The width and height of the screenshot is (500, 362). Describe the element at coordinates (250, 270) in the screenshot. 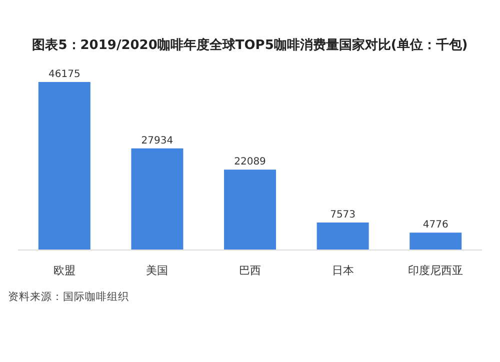

I see `x-tick-label: 巴西` at that location.